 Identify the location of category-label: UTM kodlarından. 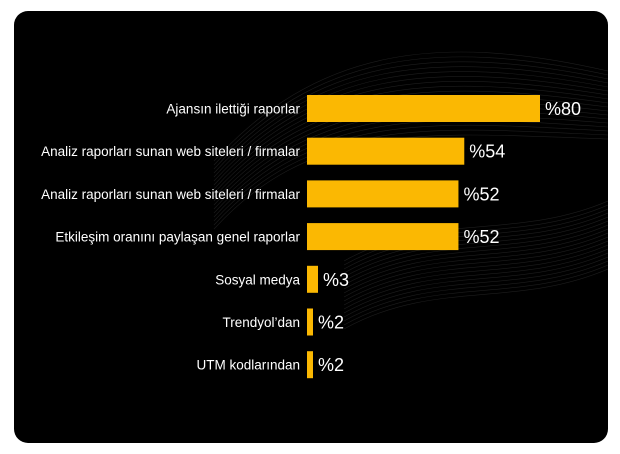
(248, 365).